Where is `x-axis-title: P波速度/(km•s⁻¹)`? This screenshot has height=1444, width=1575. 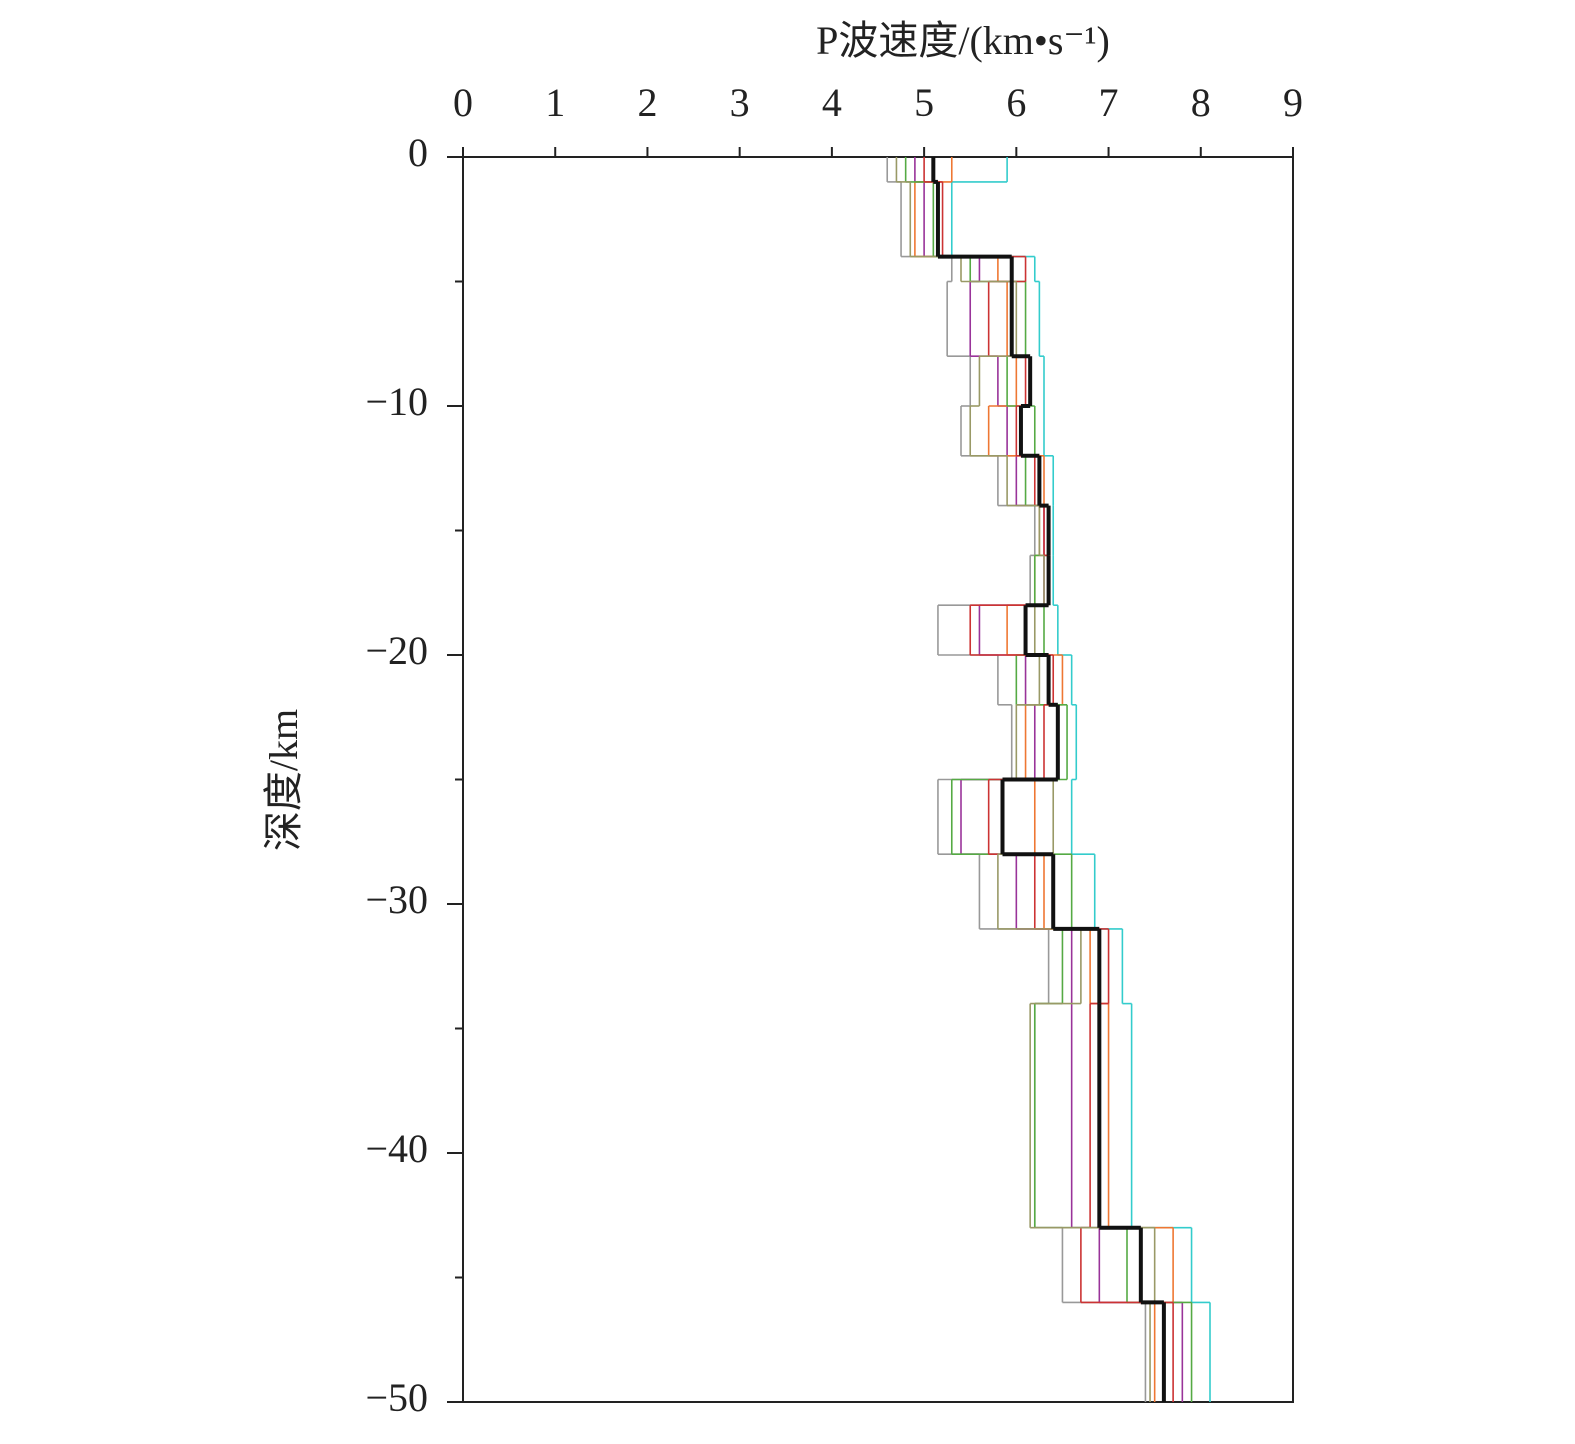
x-axis-title: P波速度/(km•s⁻¹) is located at coordinates (963, 40).